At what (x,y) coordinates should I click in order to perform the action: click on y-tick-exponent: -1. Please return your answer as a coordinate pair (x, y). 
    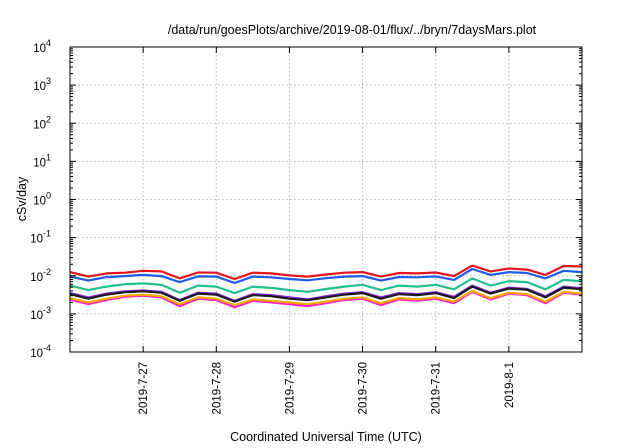
    Looking at the image, I should click on (47, 234).